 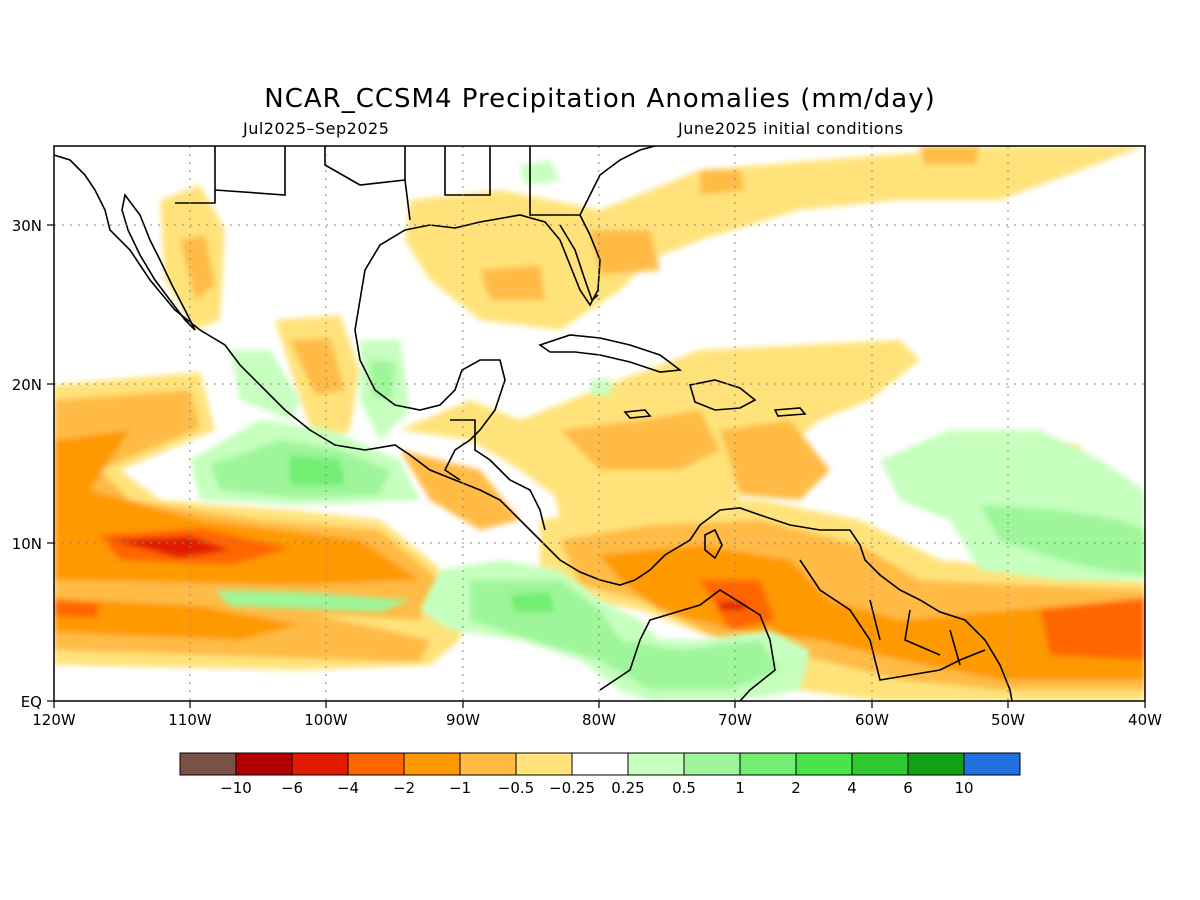 I want to click on x-tick-label: 70W, so click(x=735, y=720).